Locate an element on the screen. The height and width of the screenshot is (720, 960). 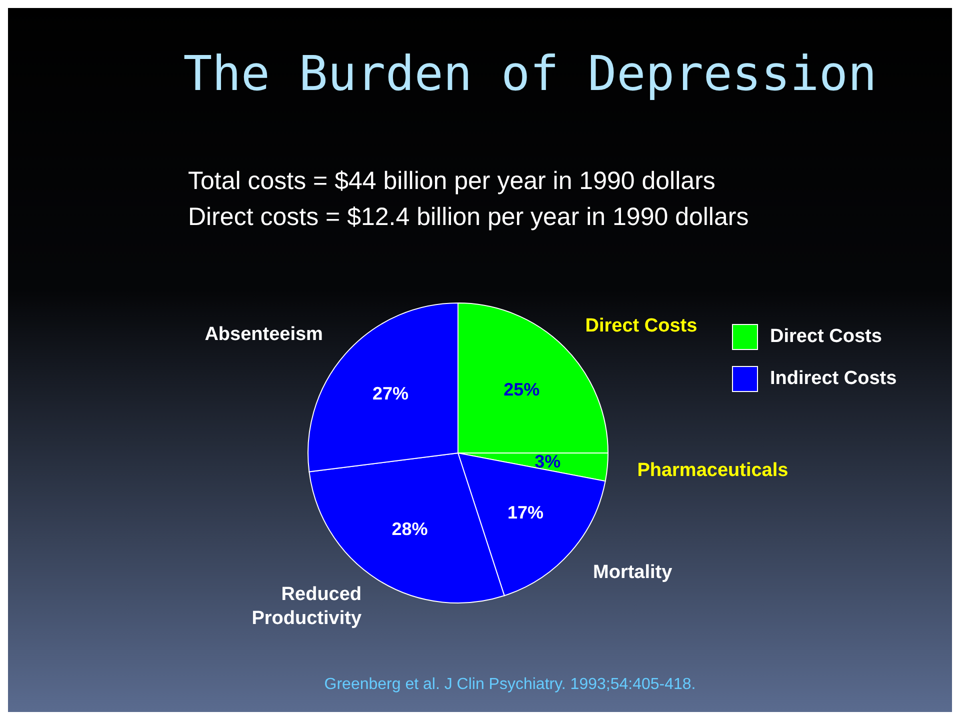
slice-label: Absenteeism is located at coordinates (263, 333).